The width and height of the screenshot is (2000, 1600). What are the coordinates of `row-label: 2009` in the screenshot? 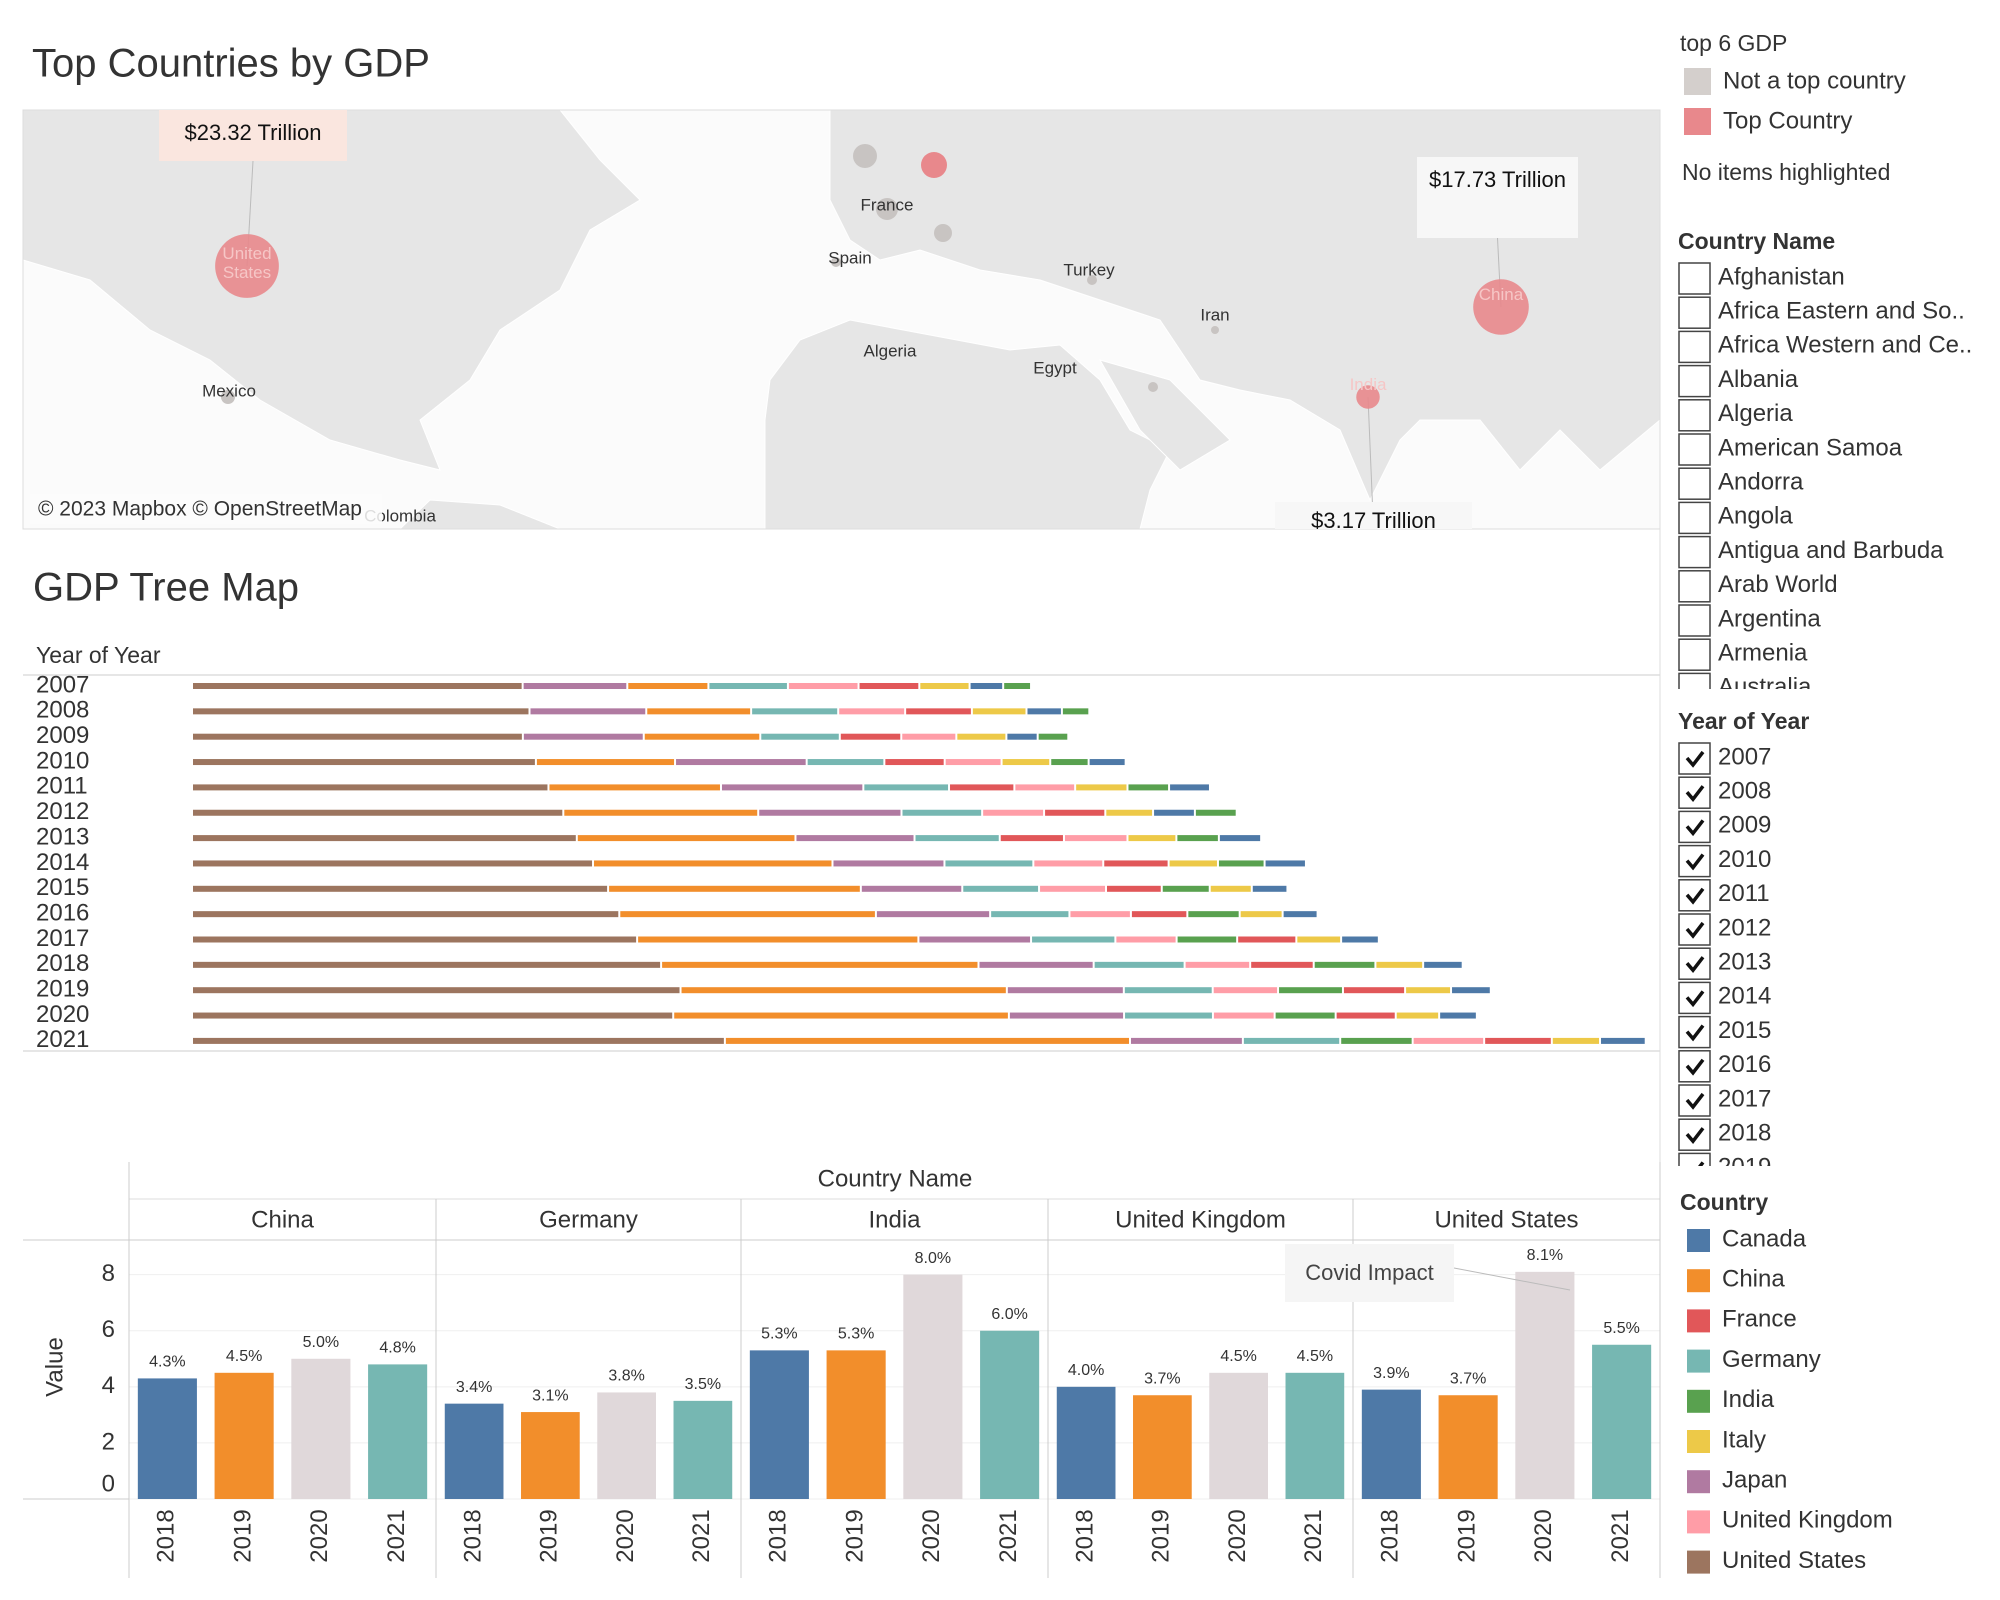 It's located at (62, 735).